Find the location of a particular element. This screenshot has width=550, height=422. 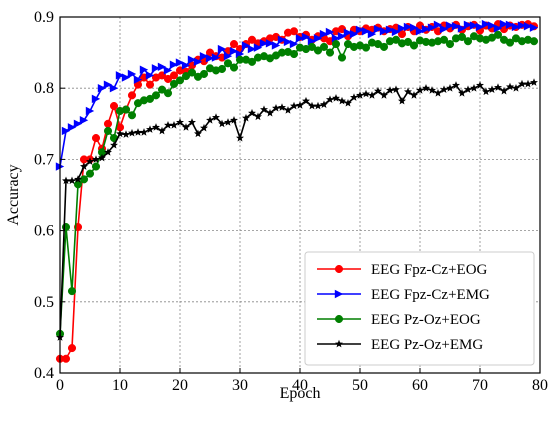

x-tick-label: 40 is located at coordinates (300, 385).